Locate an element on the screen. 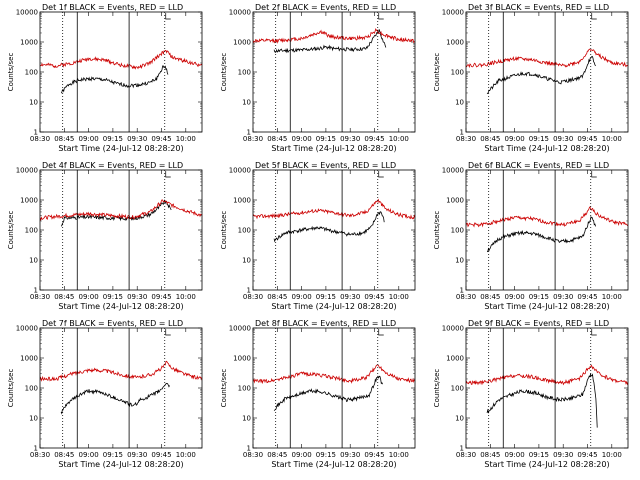 This screenshot has height=480, width=640. chart-title: Det 4f BLACK = Events, RED = LLD is located at coordinates (112, 165).